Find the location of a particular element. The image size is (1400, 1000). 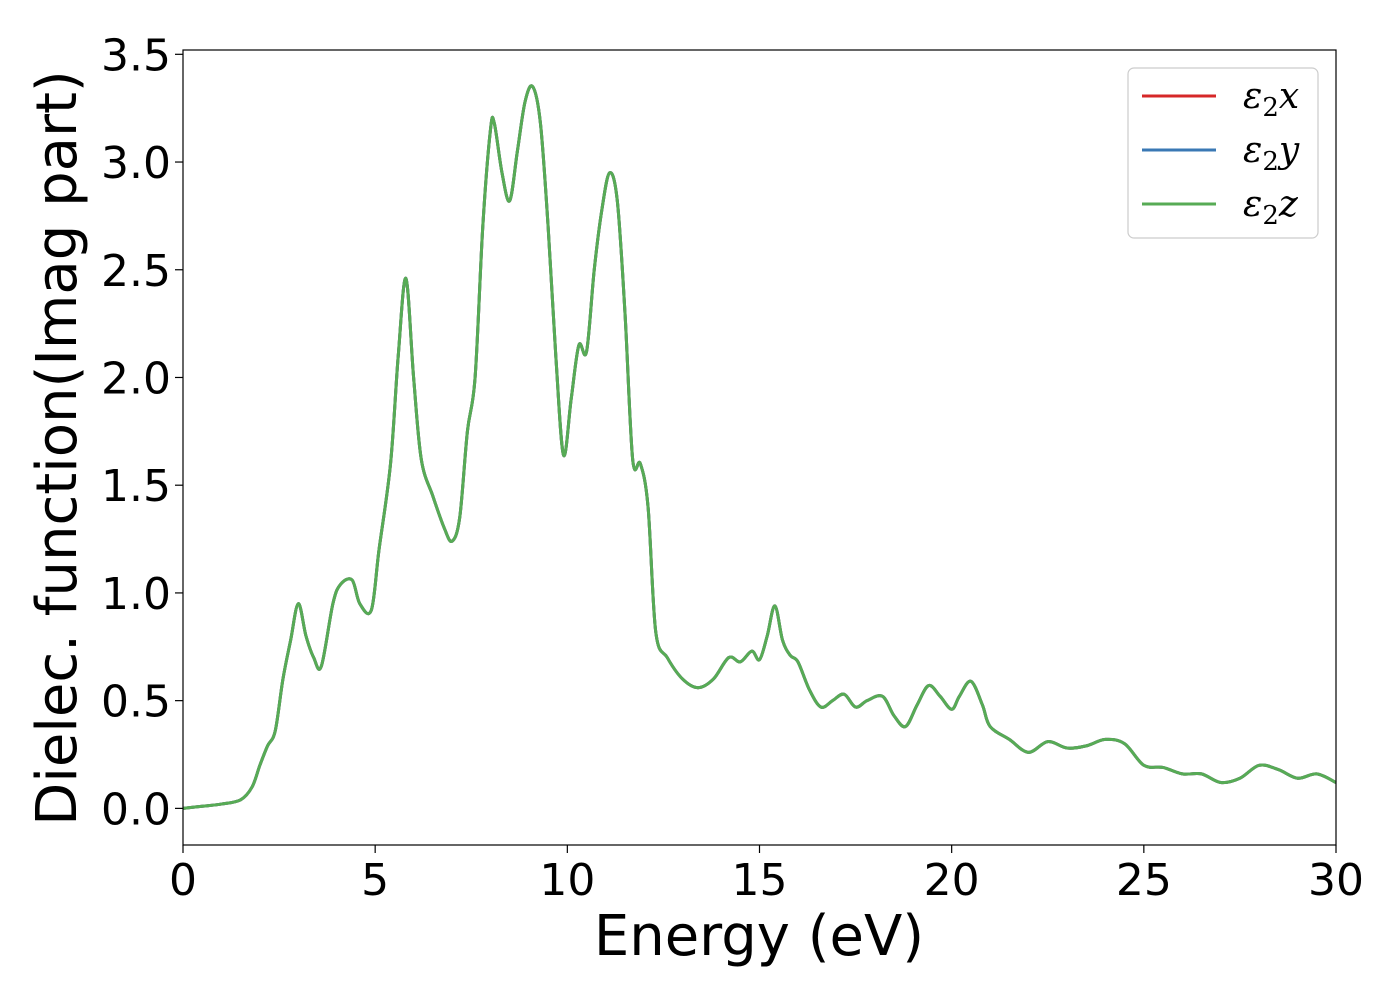

x-tick-label: 10 is located at coordinates (567, 880).